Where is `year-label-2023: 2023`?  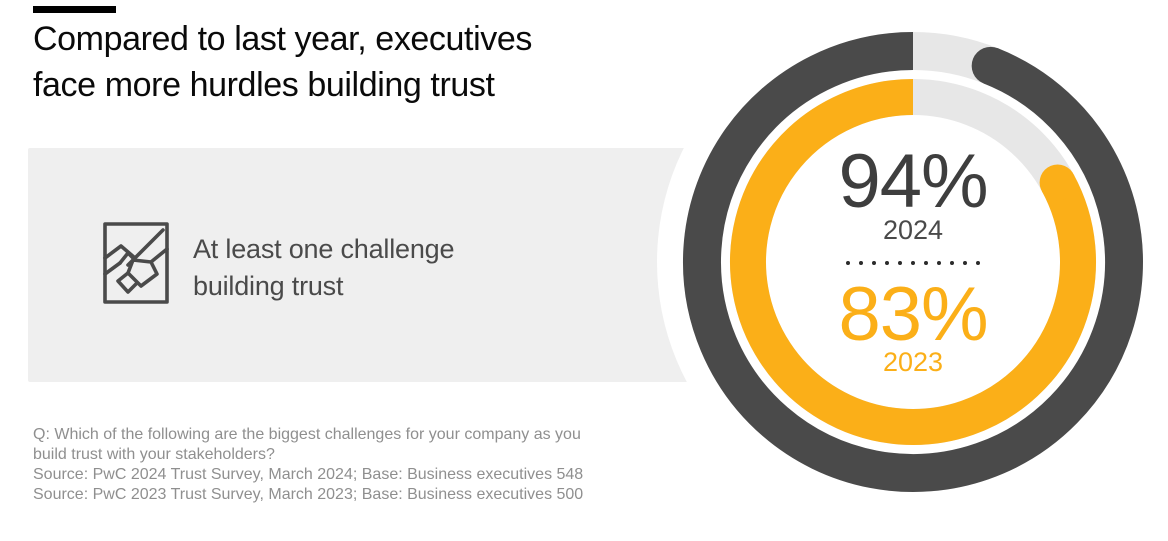 year-label-2023: 2023 is located at coordinates (913, 362).